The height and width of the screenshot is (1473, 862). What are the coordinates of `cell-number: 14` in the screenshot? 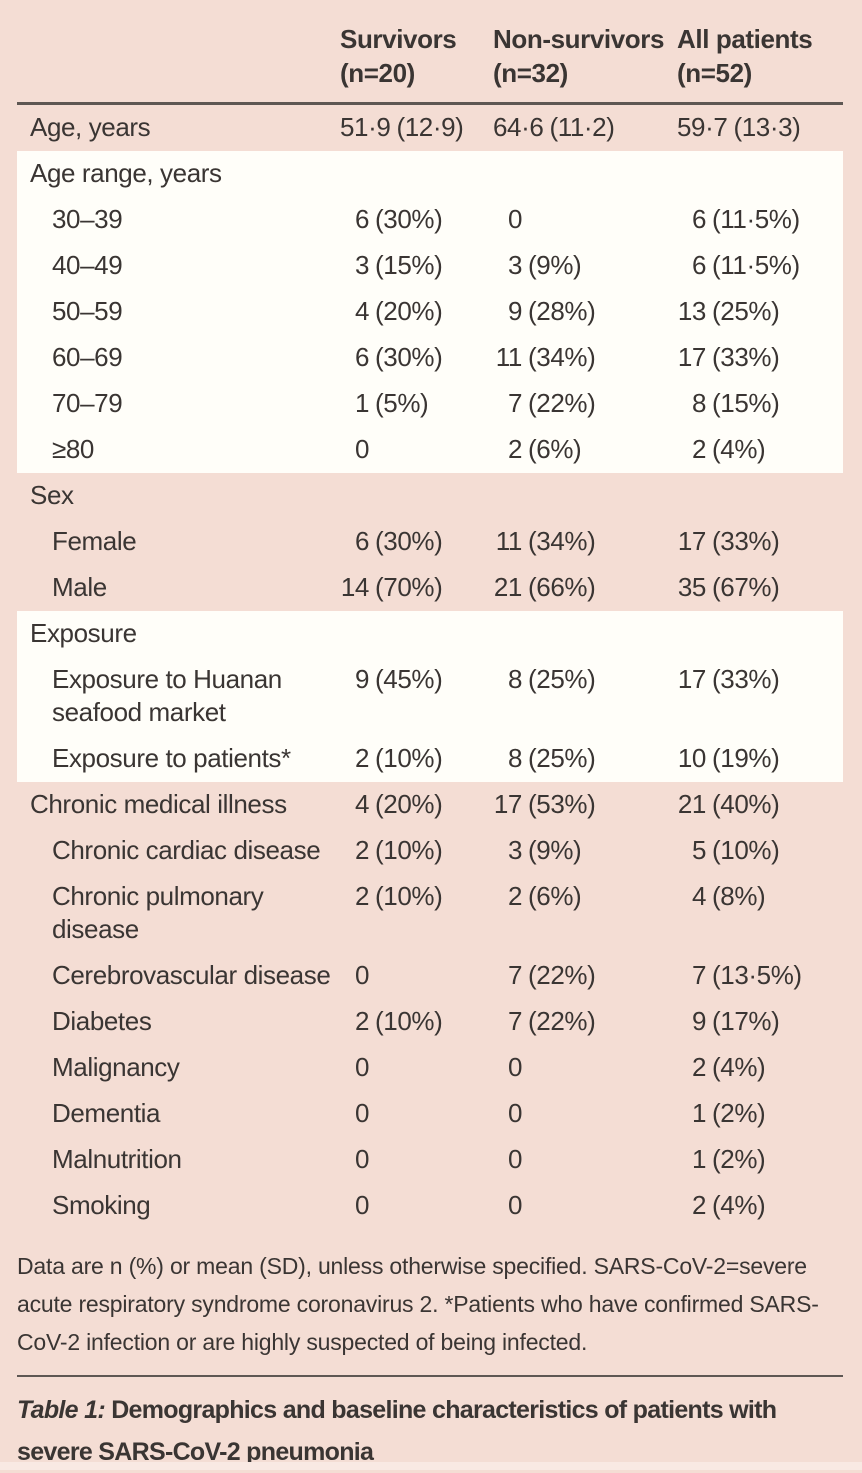 It's located at (355, 587).